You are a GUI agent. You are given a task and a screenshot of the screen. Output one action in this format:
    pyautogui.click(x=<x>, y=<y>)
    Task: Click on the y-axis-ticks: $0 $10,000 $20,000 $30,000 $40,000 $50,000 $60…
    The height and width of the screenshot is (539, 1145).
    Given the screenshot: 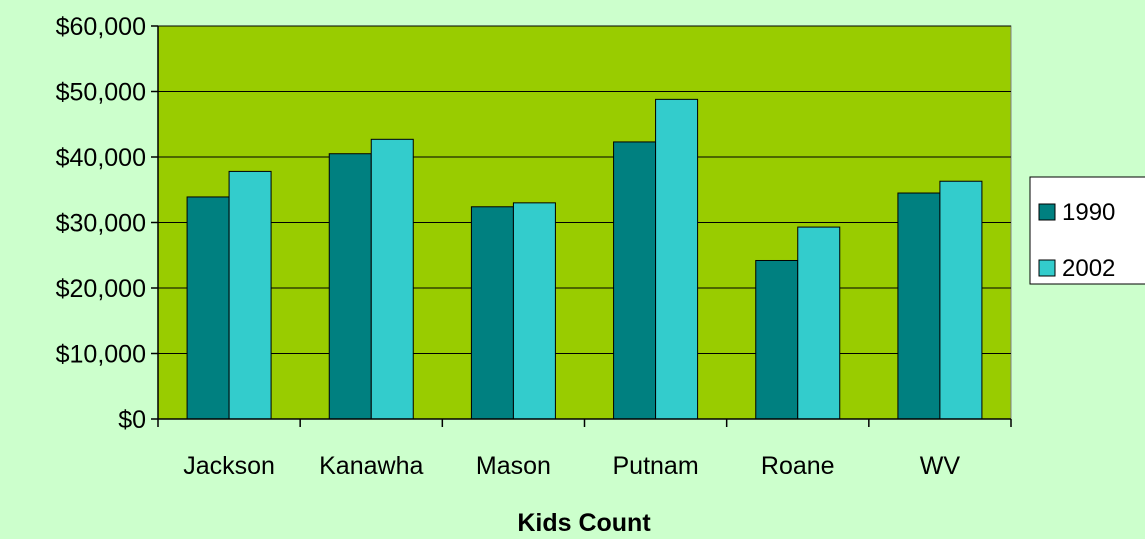 What is the action you would take?
    pyautogui.click(x=107, y=223)
    